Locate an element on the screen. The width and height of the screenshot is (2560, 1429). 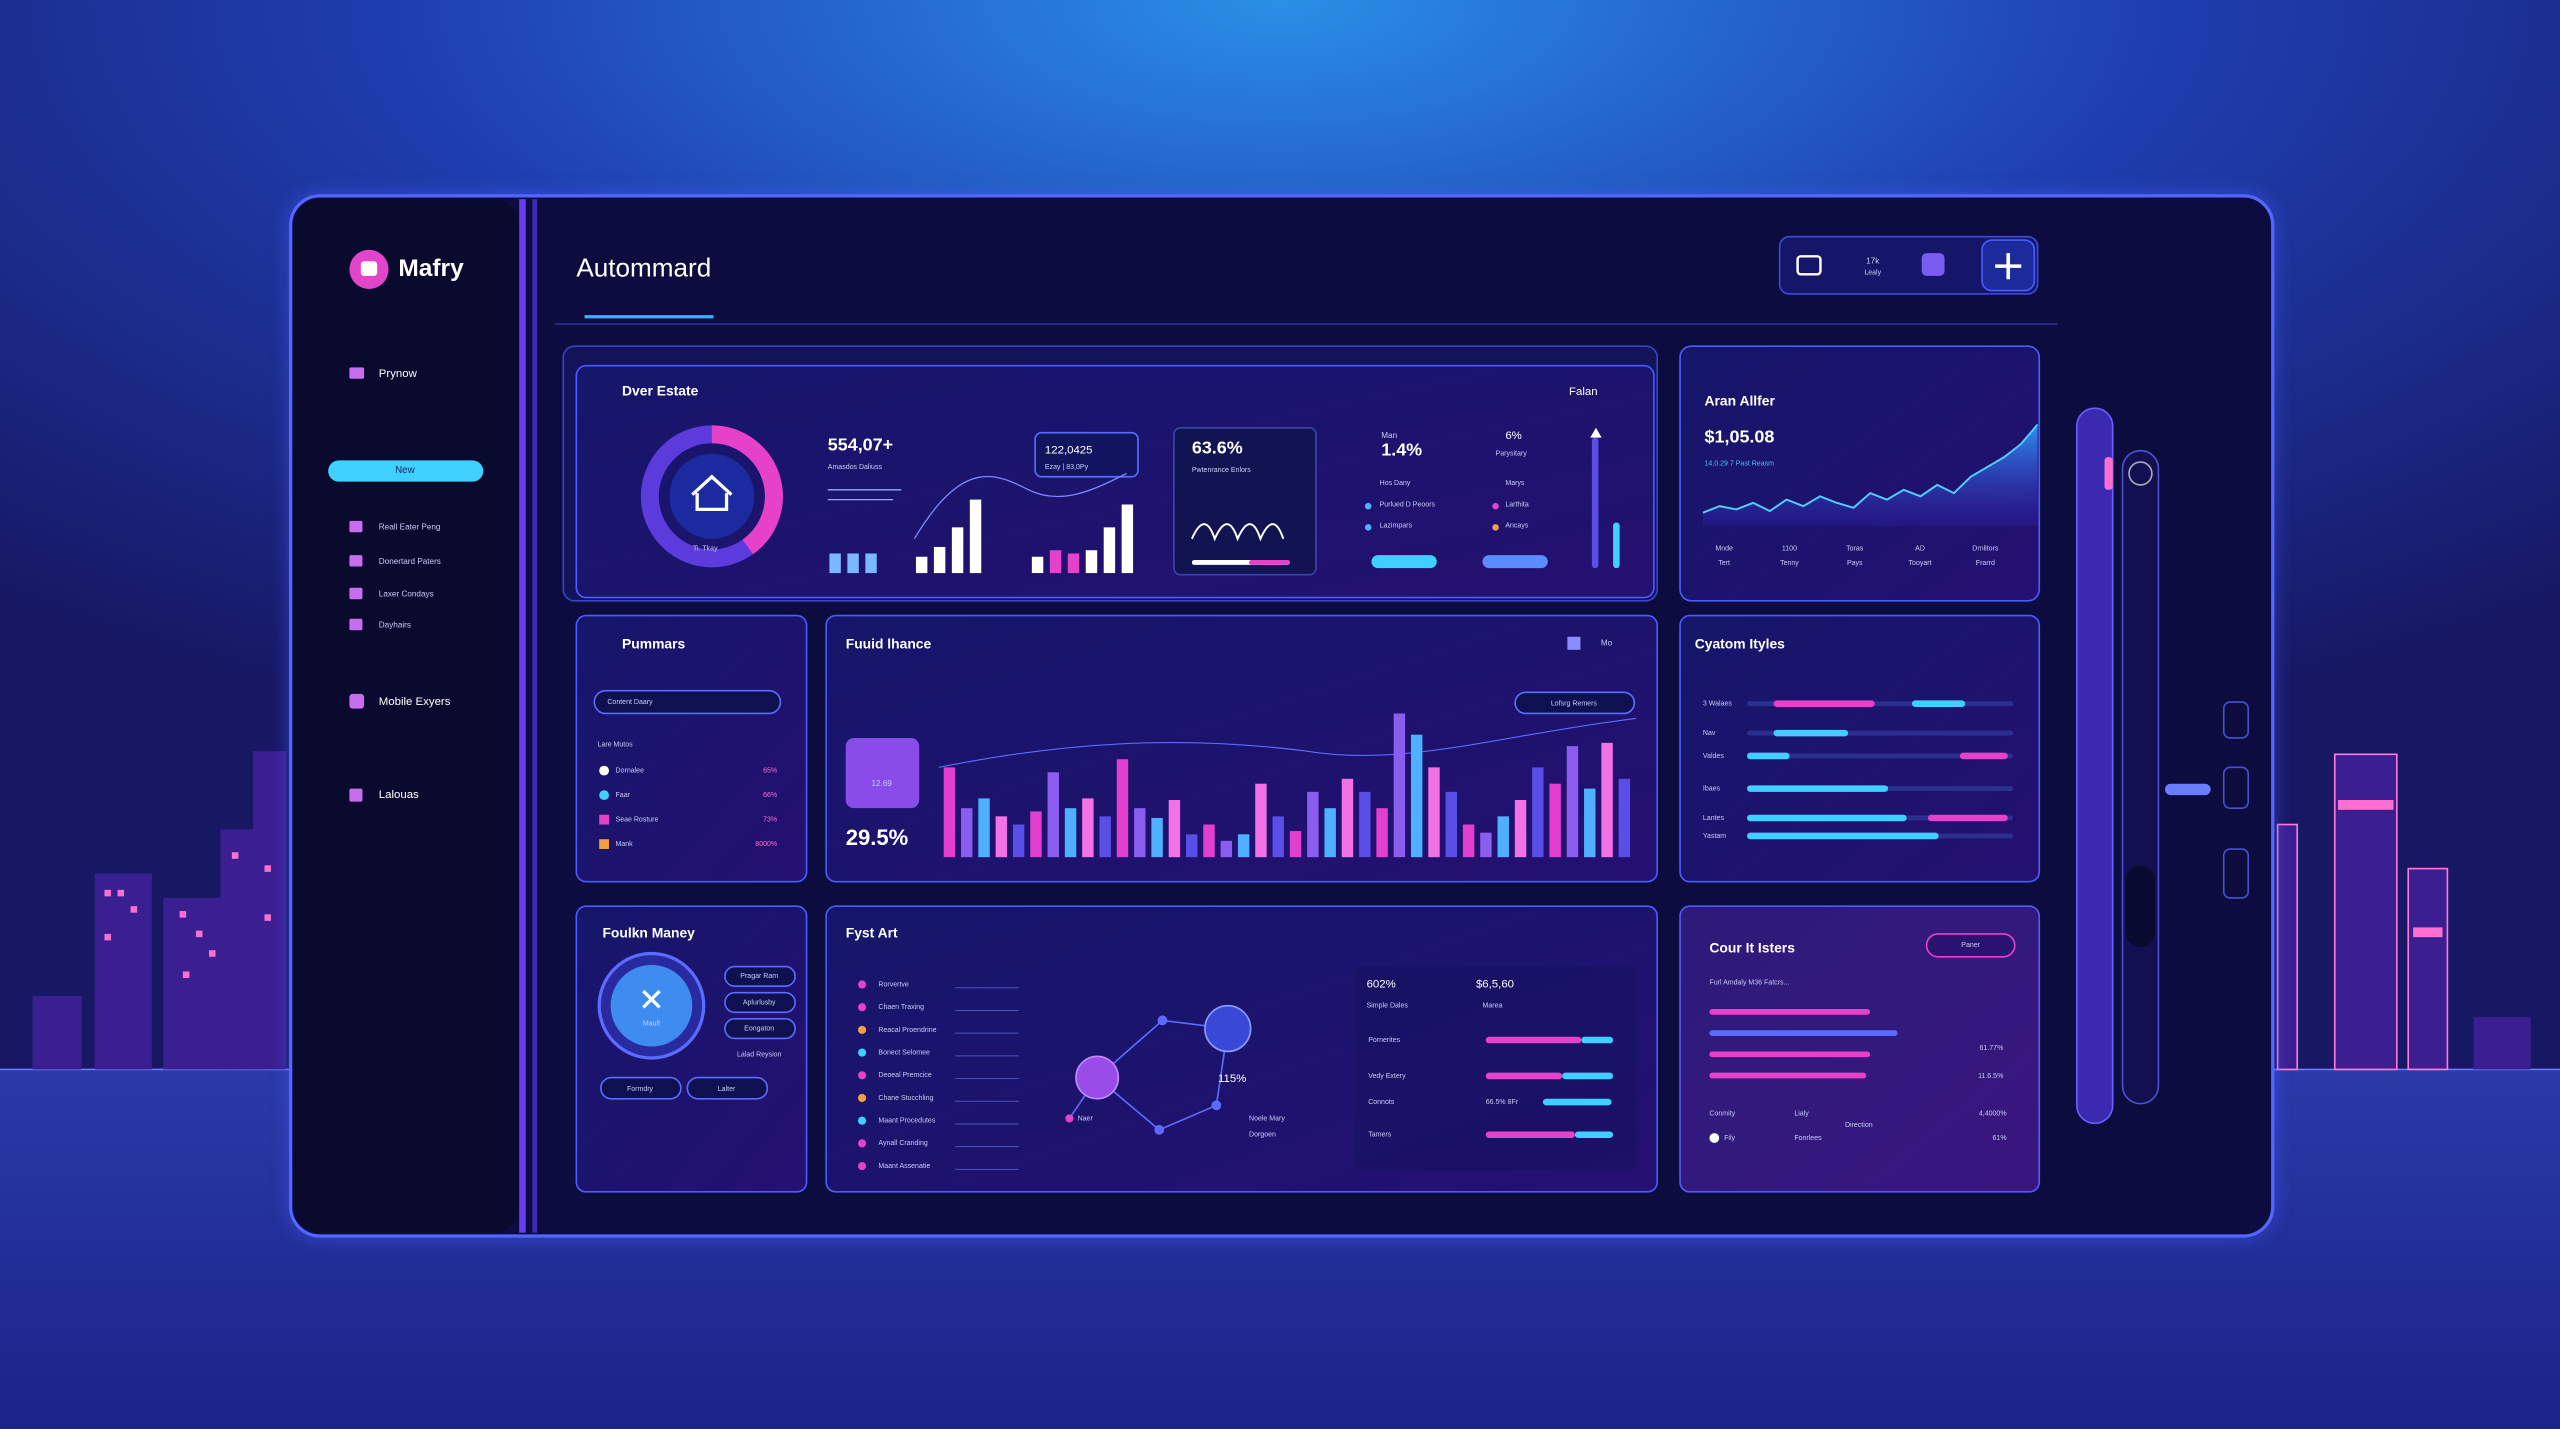
column-sub: Frarrd is located at coordinates (1985, 563).